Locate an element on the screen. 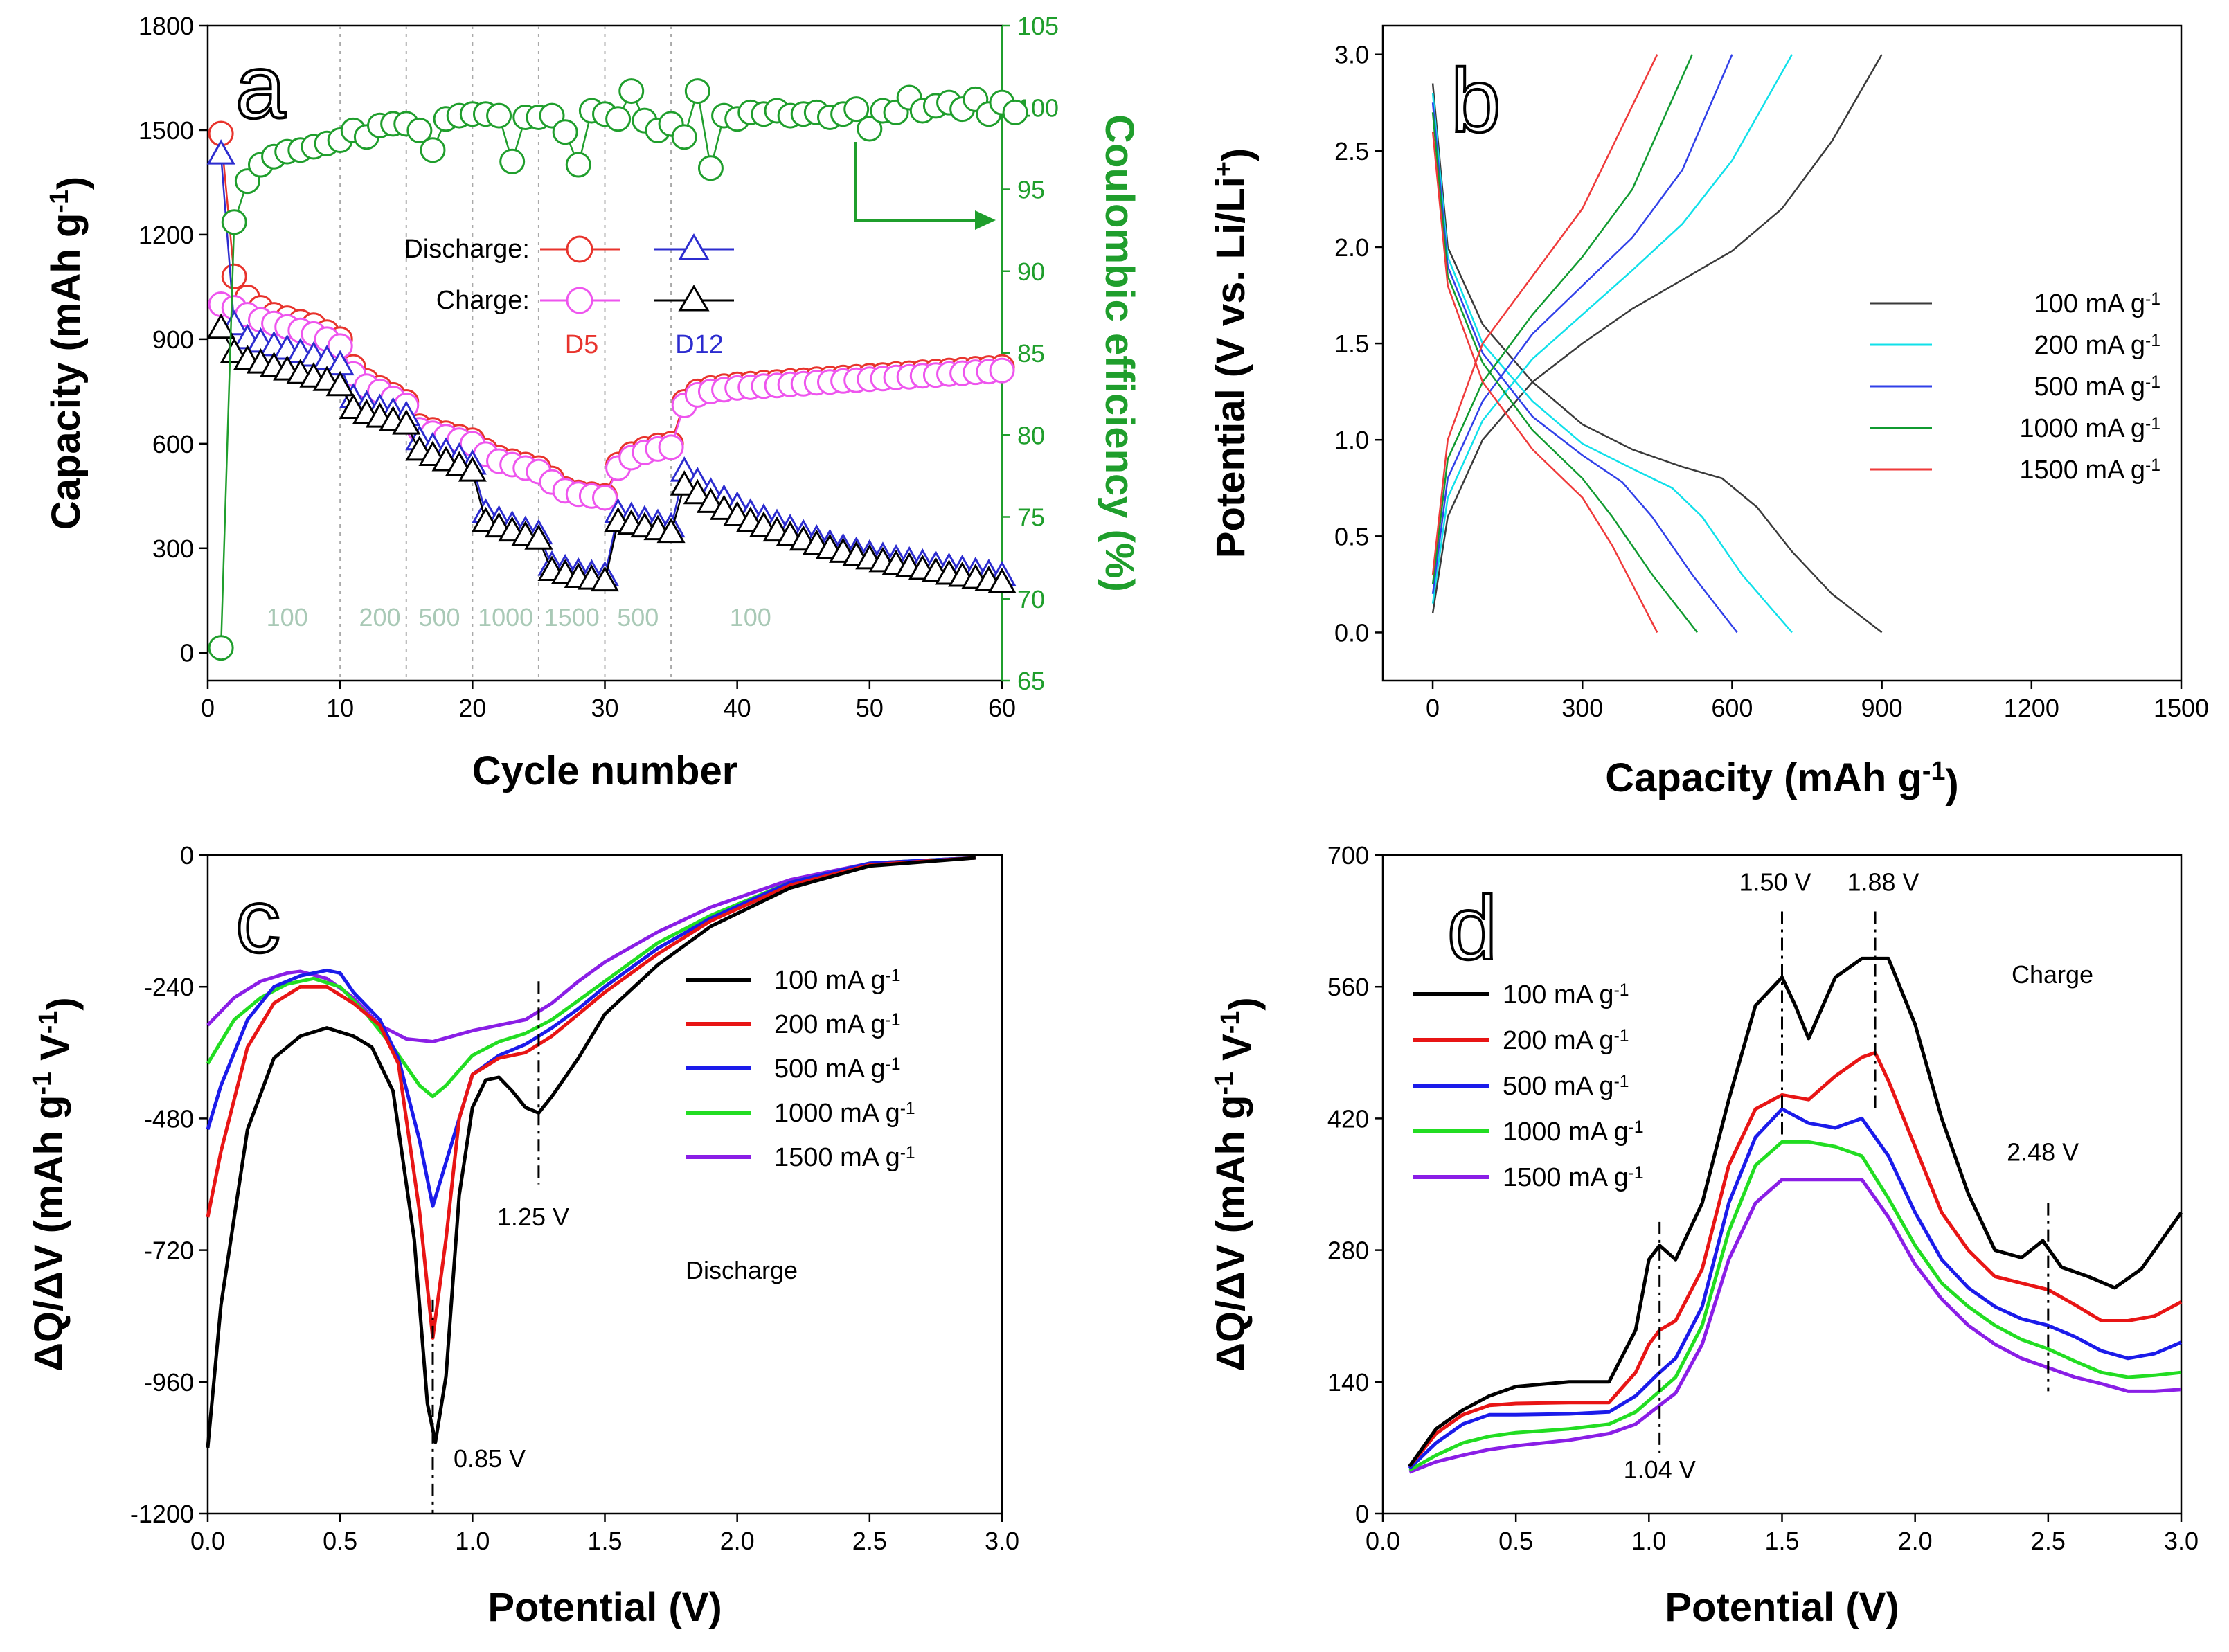 This screenshot has height=1652, width=2229. x-tick-label: 30 is located at coordinates (604, 708).